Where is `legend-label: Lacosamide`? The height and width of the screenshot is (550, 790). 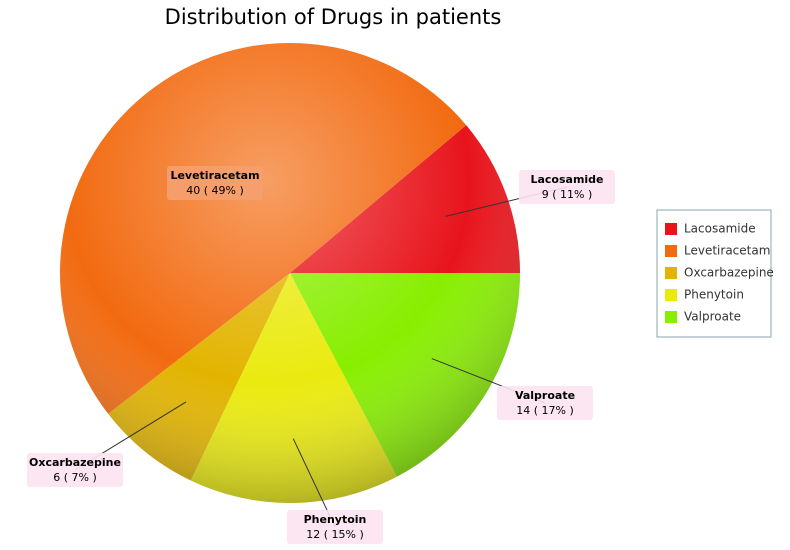
legend-label: Lacosamide is located at coordinates (720, 229).